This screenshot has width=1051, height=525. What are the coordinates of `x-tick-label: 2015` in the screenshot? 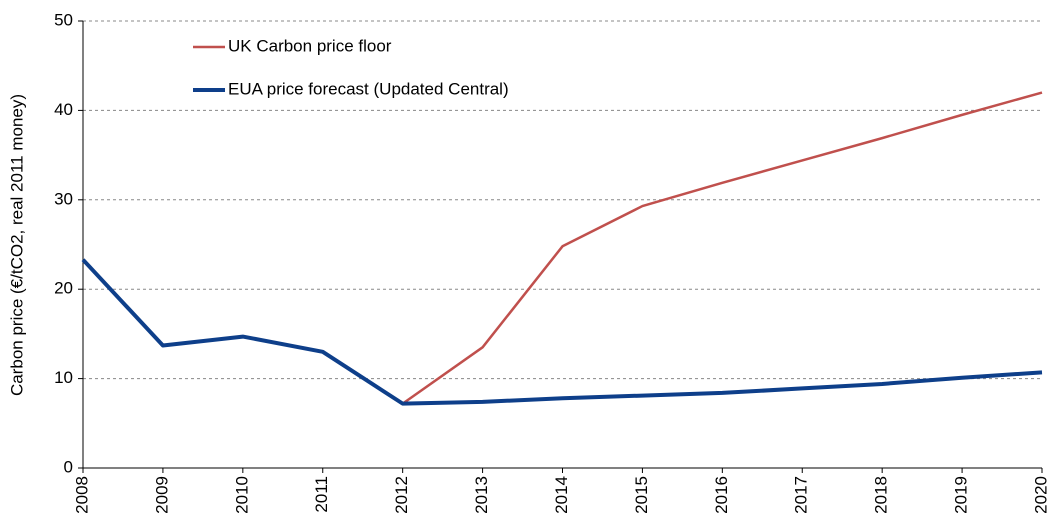 It's located at (641, 495).